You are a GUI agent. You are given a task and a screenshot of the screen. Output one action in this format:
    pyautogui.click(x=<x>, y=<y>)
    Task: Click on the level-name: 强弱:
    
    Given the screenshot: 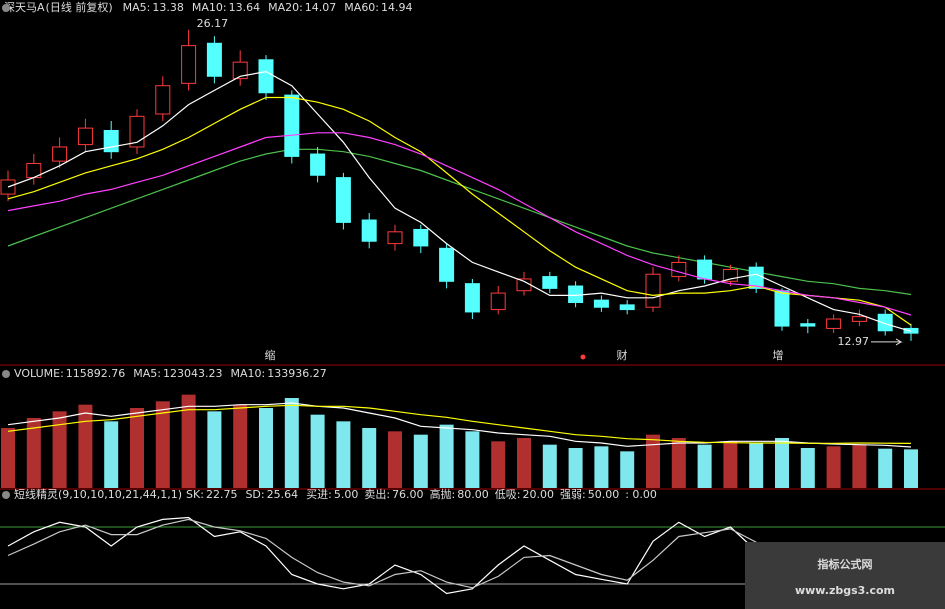 What is the action you would take?
    pyautogui.click(x=573, y=494)
    